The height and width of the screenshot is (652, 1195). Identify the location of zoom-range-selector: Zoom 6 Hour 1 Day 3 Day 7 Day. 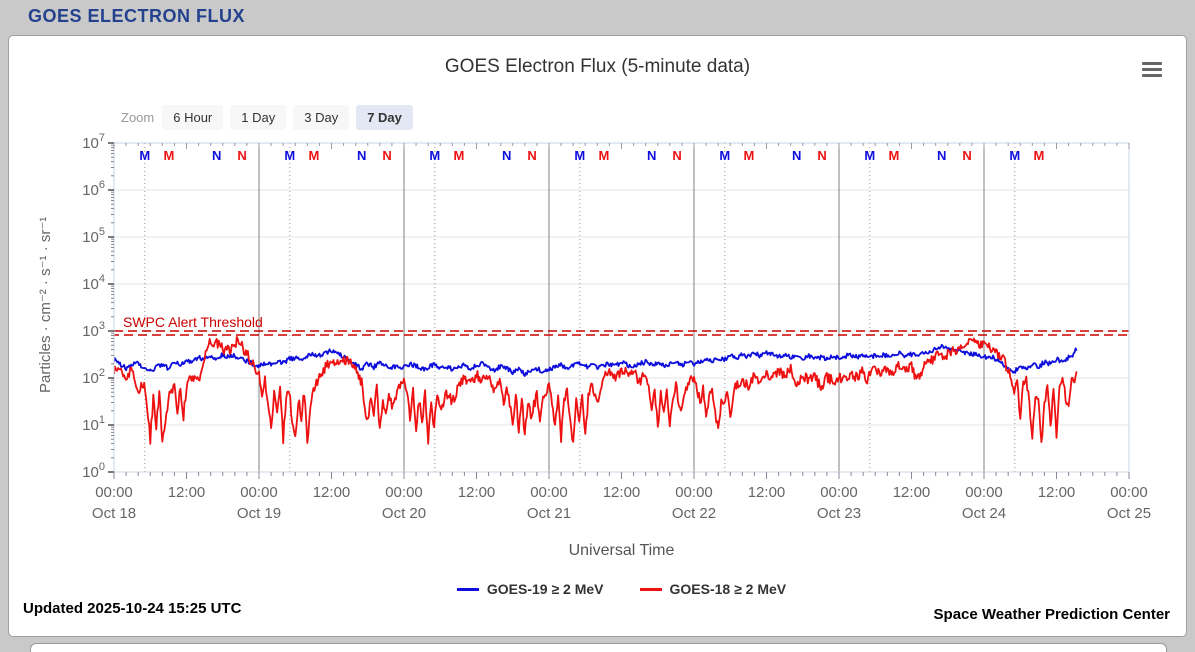
(270, 117).